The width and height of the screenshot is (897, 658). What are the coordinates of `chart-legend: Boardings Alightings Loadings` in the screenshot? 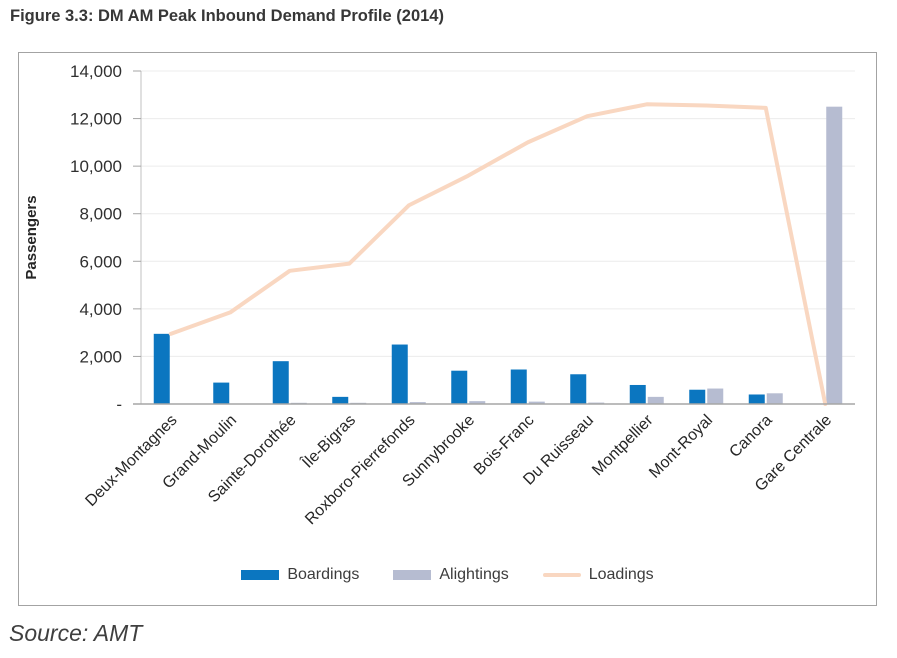 It's located at (447, 575).